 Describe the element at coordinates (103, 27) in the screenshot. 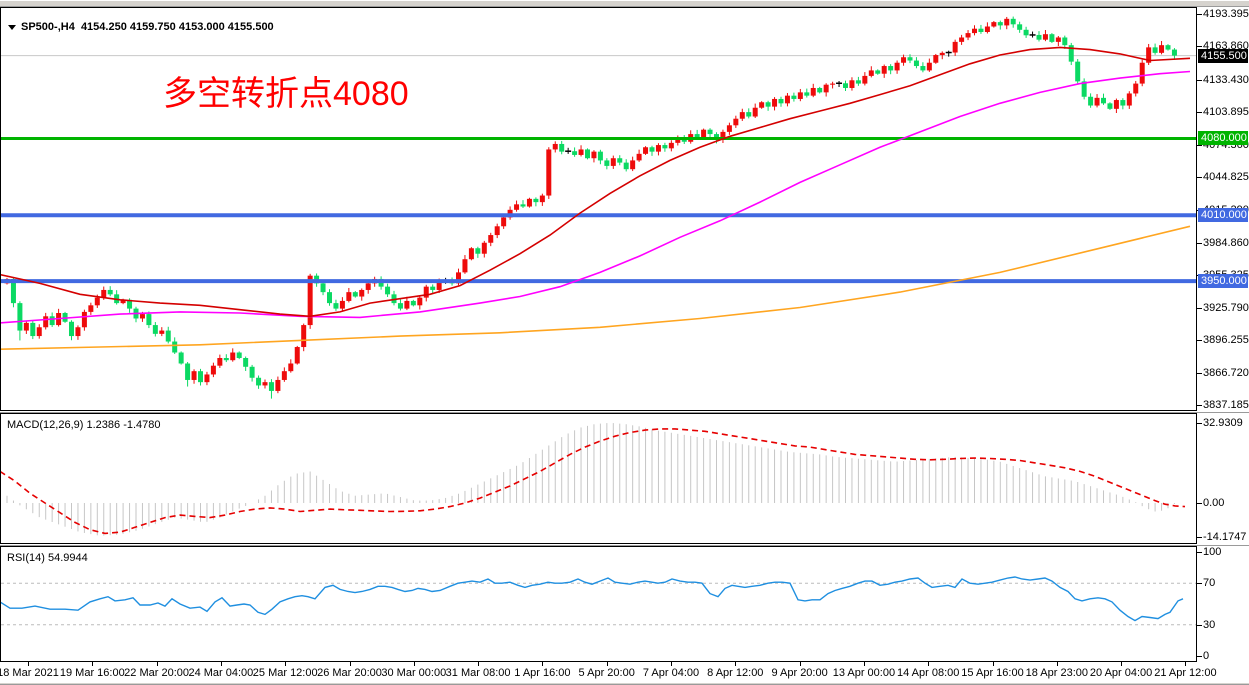

I see `open-value: 4154.250` at that location.